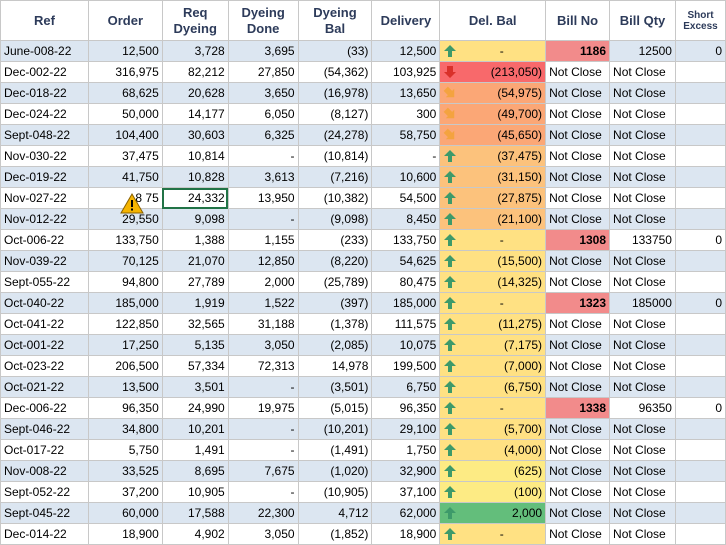  I want to click on dyeing-bal-cell: (1,378), so click(335, 324).